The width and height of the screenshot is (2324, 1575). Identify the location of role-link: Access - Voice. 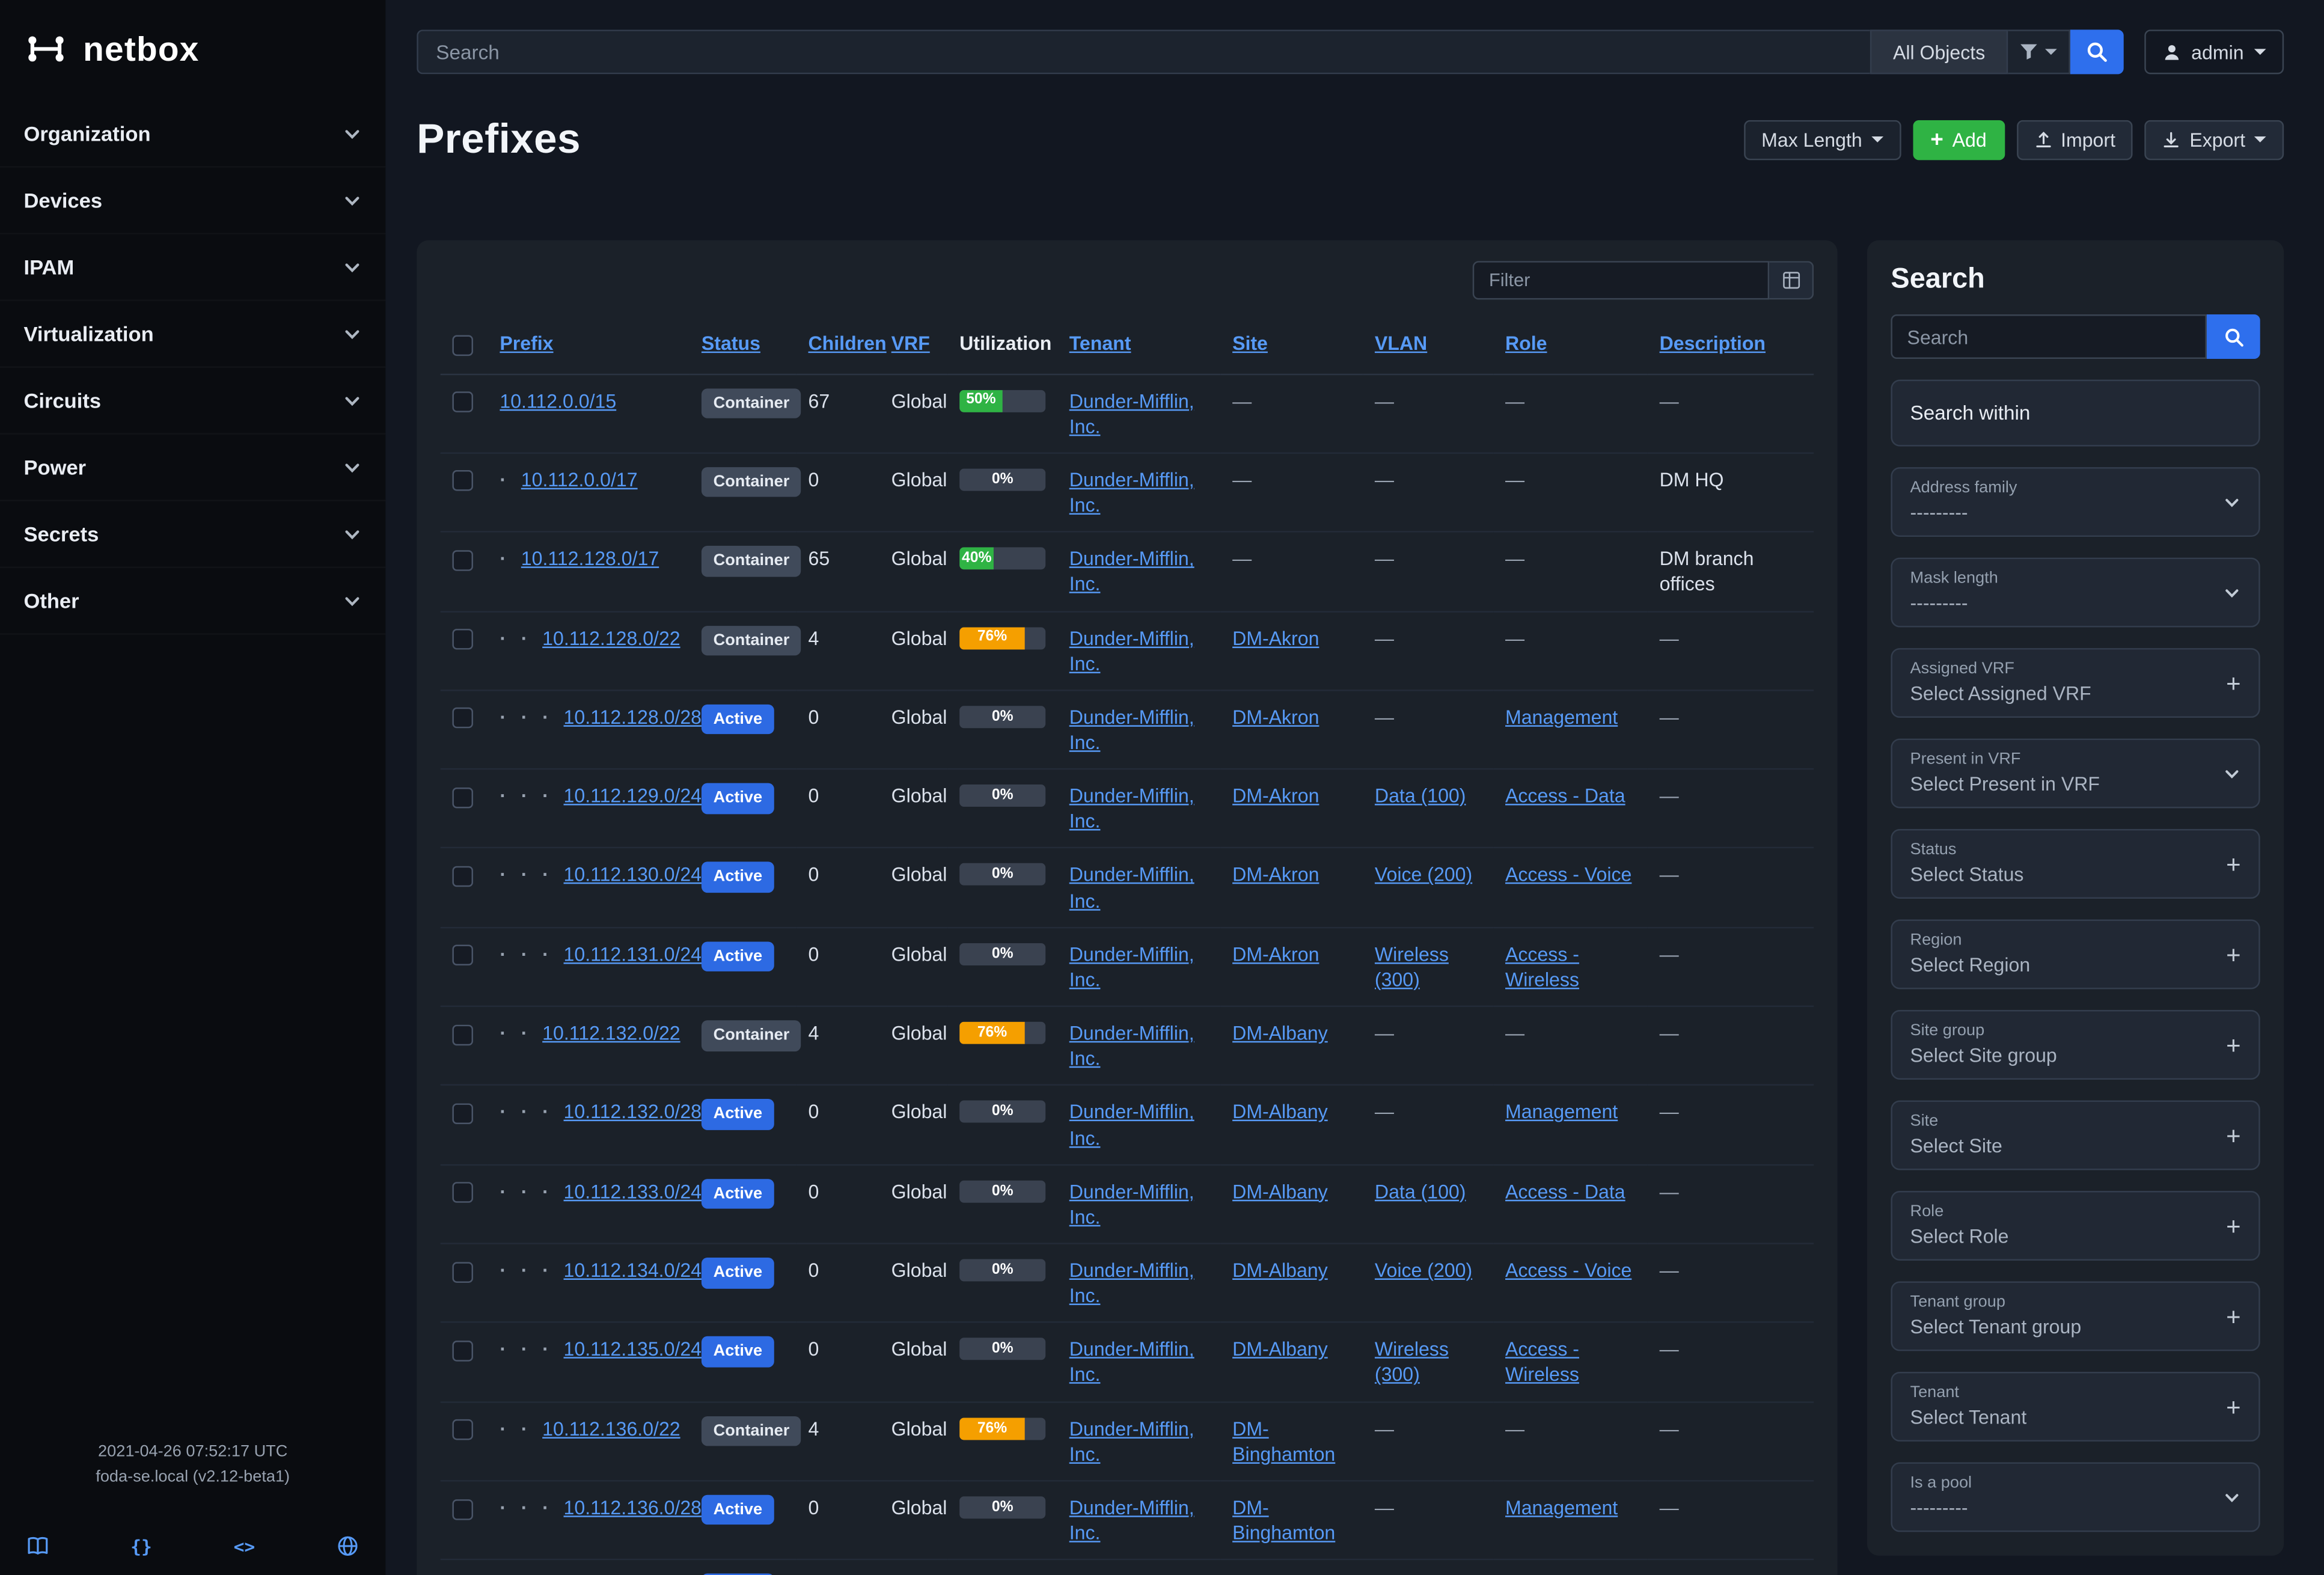
(1569, 1270).